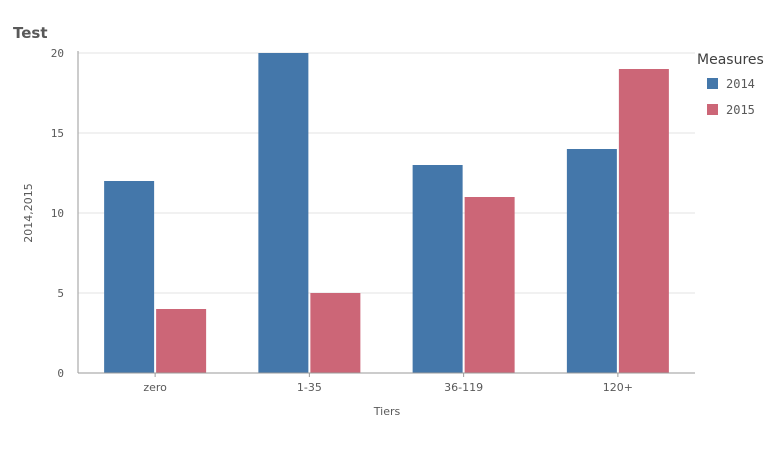 This screenshot has height=452, width=777. I want to click on y-tick-labels: 0 5 10 15 20, so click(57, 213).